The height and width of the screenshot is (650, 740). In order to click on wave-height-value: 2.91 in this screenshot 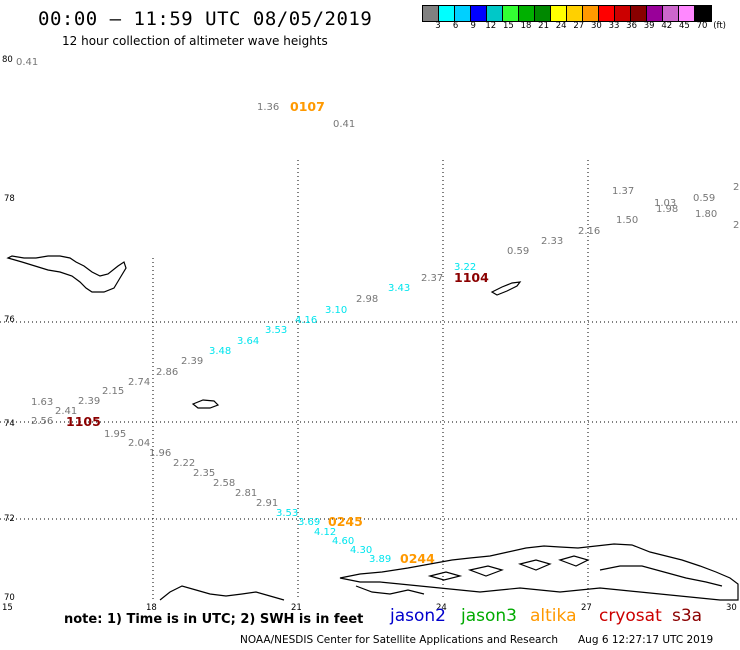, I will do `click(267, 503)`.